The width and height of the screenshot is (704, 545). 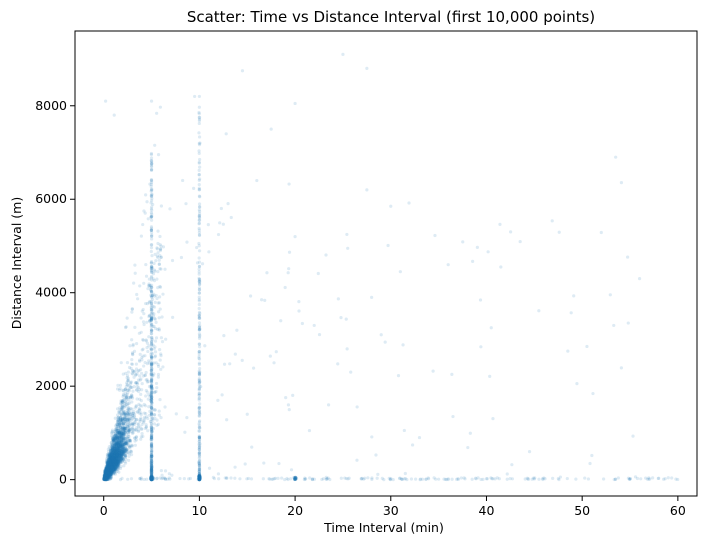 I want to click on y-tick-label: 6000, so click(x=51, y=198).